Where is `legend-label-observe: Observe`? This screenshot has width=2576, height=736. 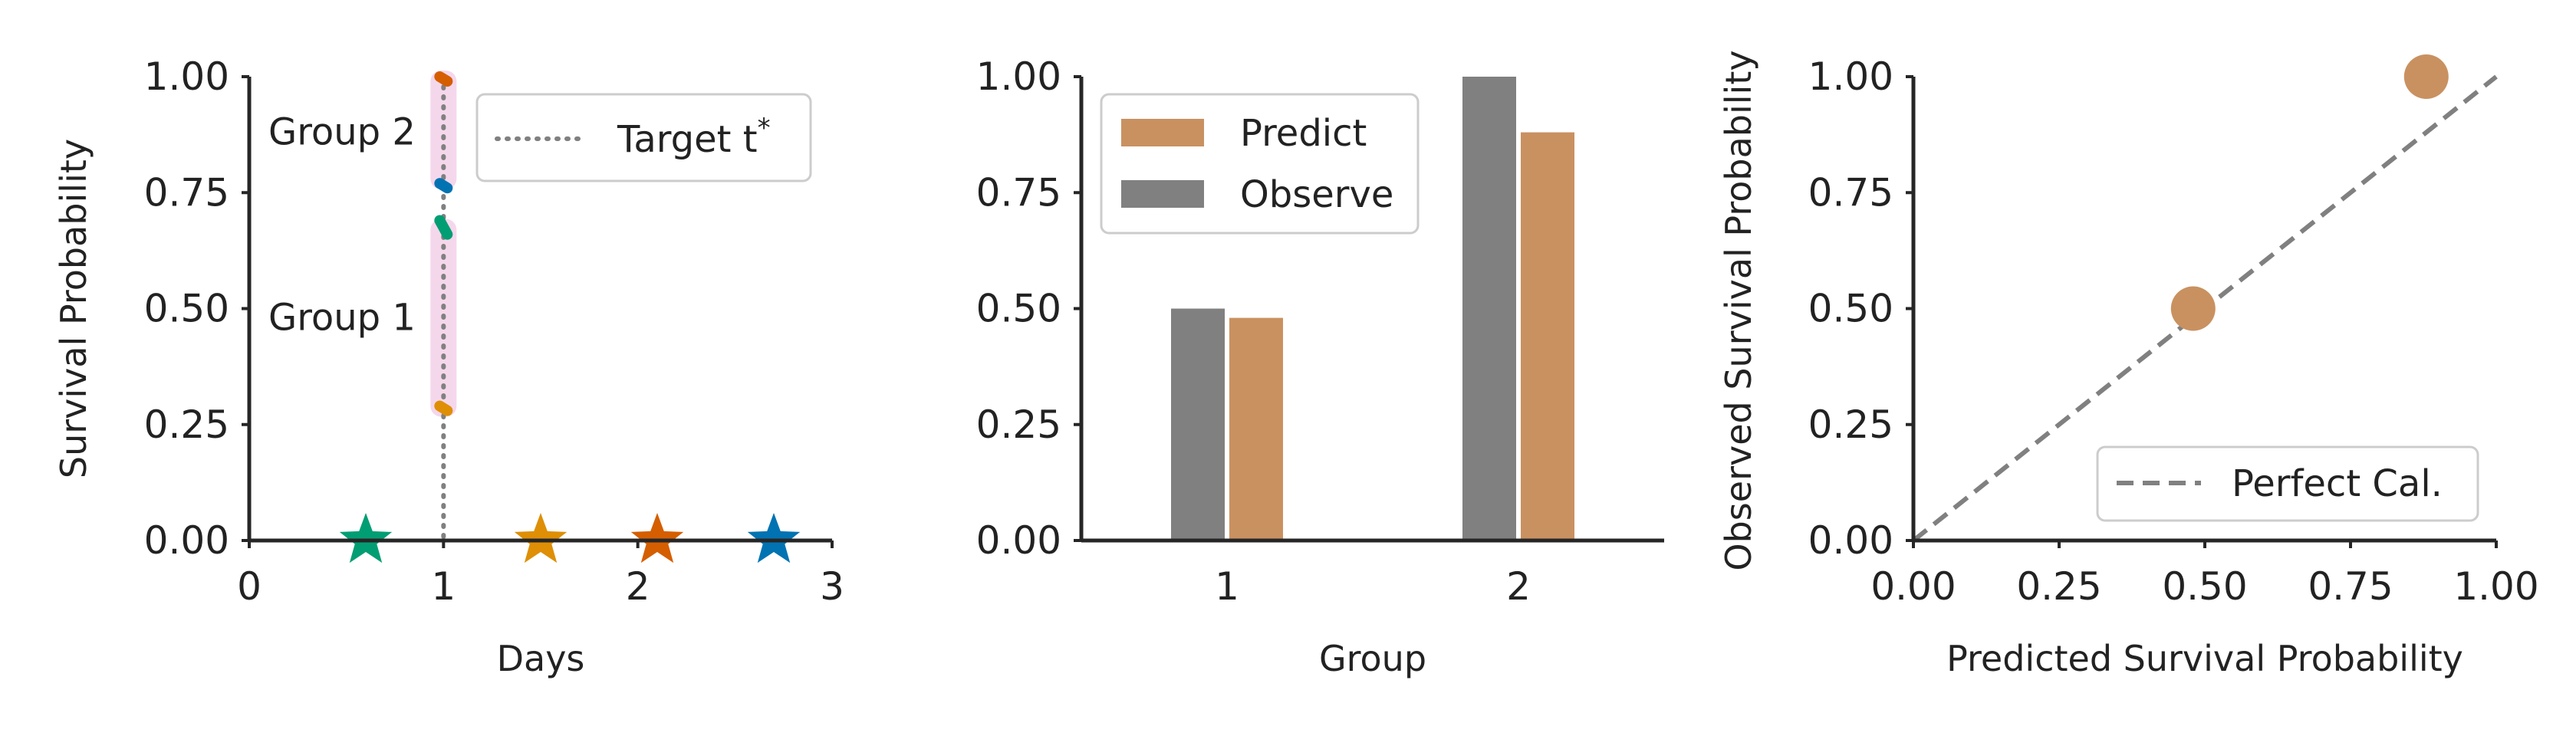
legend-label-observe: Observe is located at coordinates (1316, 195).